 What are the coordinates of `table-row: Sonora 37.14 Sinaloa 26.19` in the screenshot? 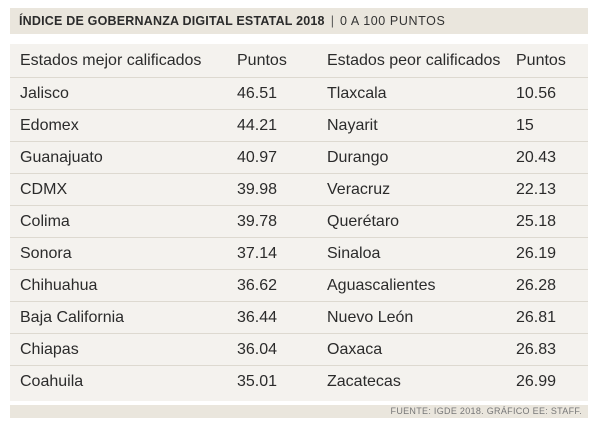 It's located at (299, 253).